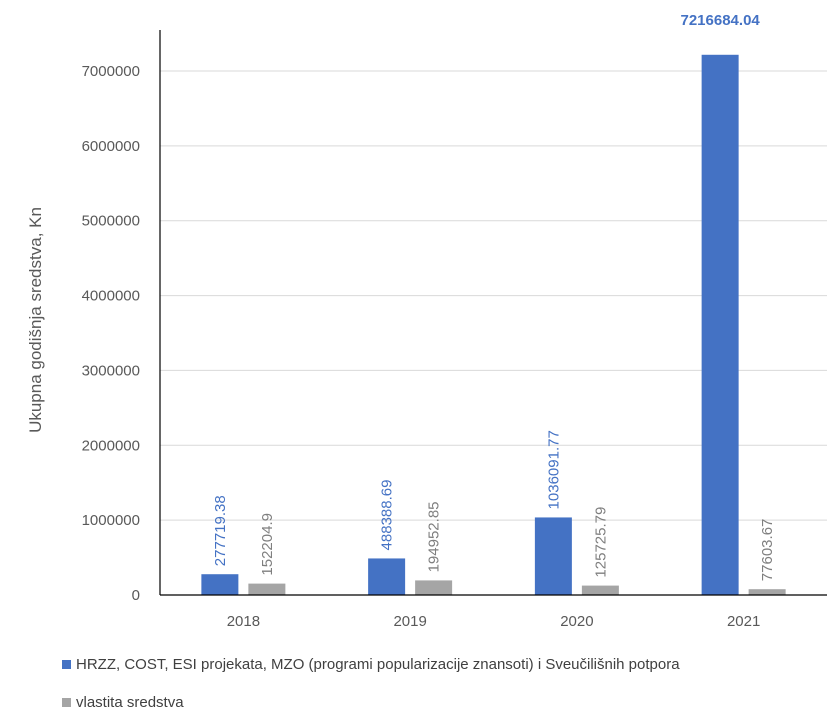 The image size is (827, 715). What do you see at coordinates (743, 621) in the screenshot?
I see `x-tick-label-2021: 2021` at bounding box center [743, 621].